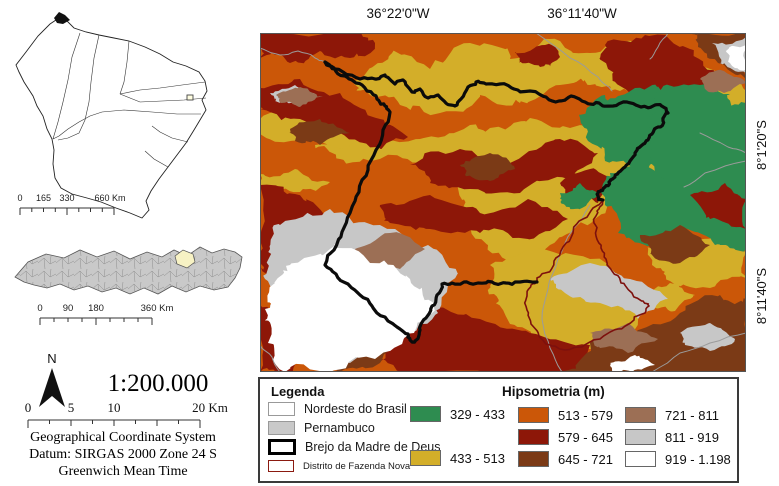 This screenshot has height=486, width=779. I want to click on legend-range: 329 - 433, so click(477, 414).